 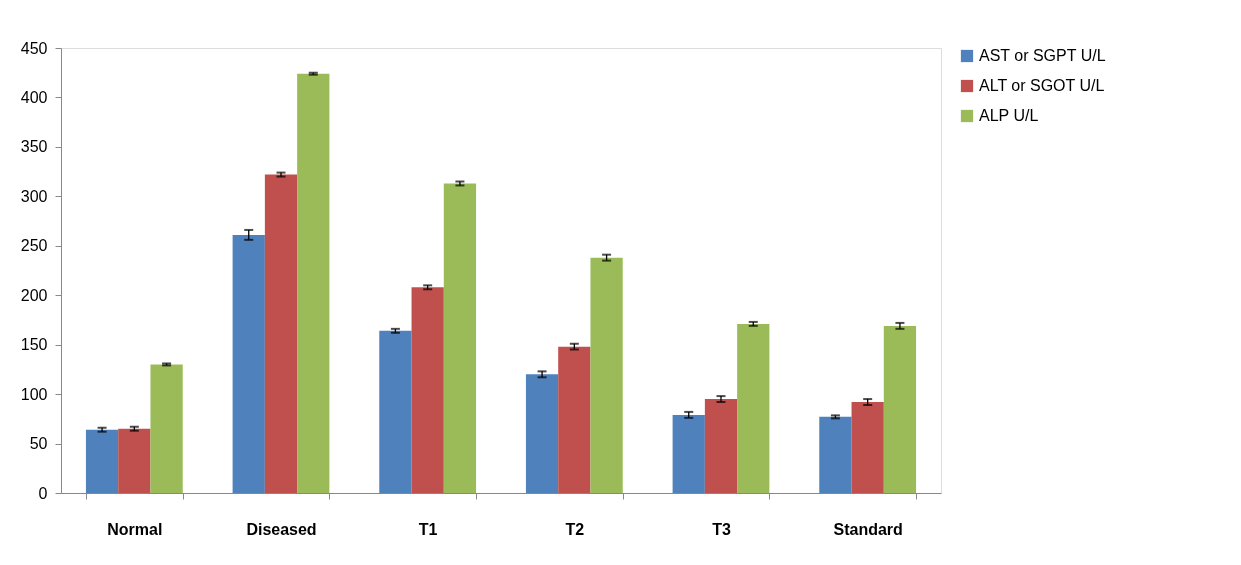 What do you see at coordinates (1009, 115) in the screenshot?
I see `legend-label: ALP U/L` at bounding box center [1009, 115].